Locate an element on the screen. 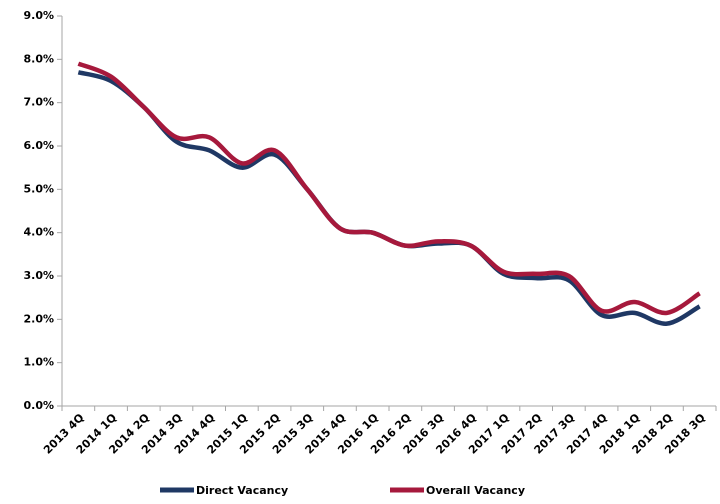  y-tick-label: 8.0% is located at coordinates (38, 58).